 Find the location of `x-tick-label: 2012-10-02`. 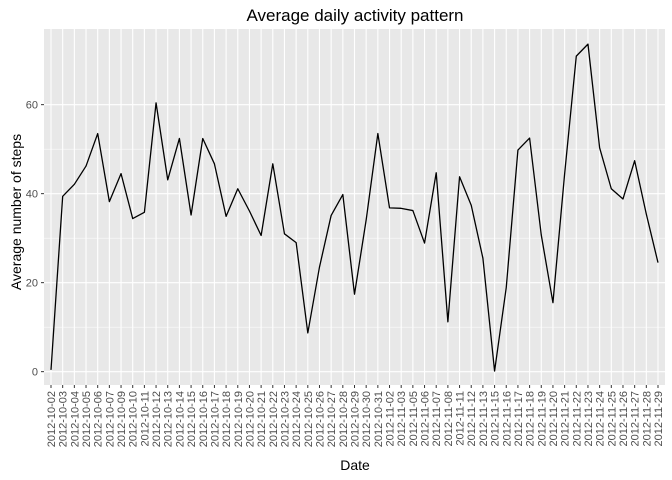

x-tick-label: 2012-10-02 is located at coordinates (52, 419).